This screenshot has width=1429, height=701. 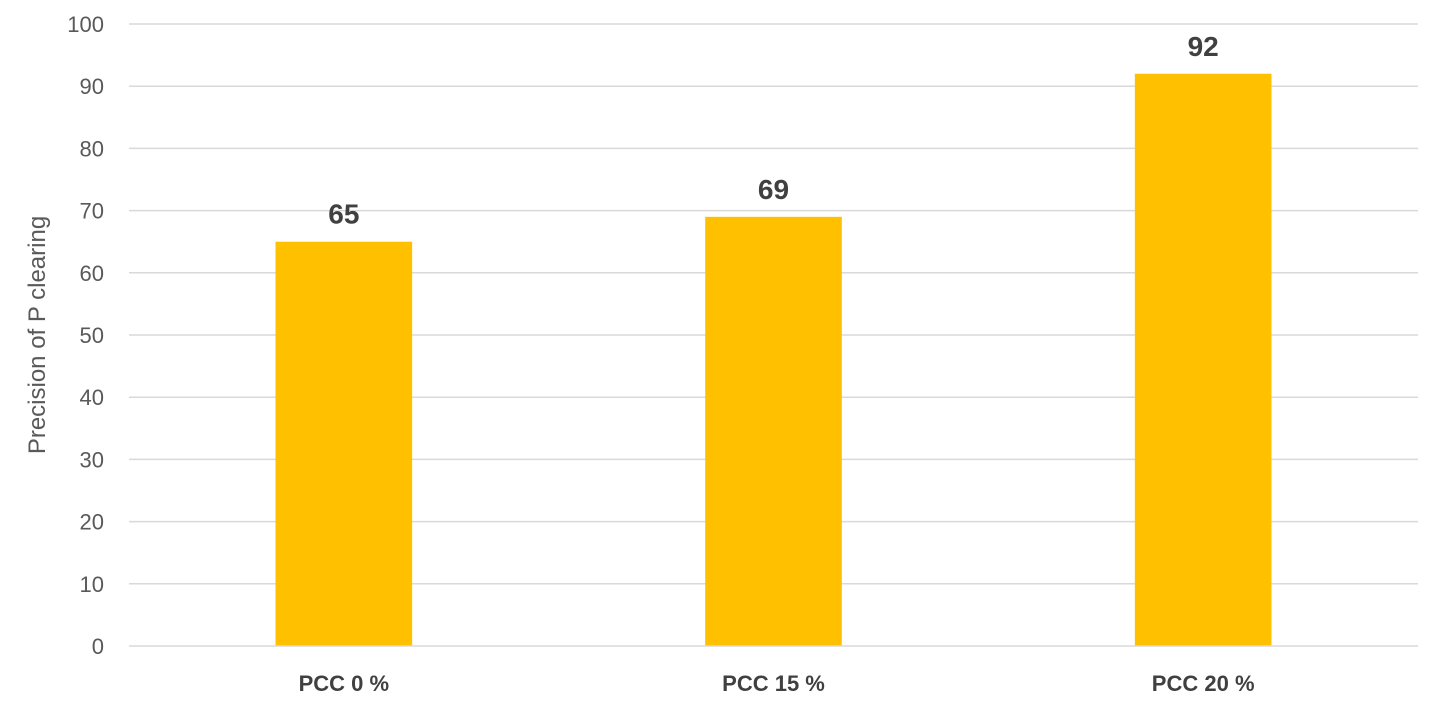 I want to click on y-tick-label-20: 20, so click(x=92, y=522).